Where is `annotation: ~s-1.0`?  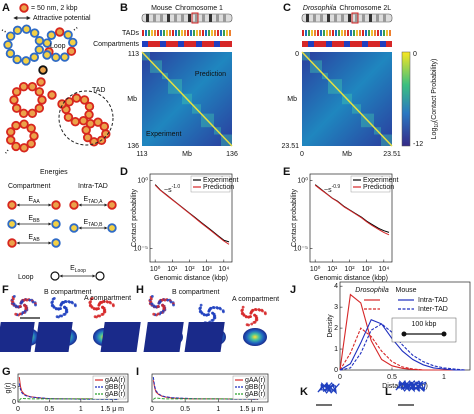 annotation: ~s-1.0 is located at coordinates (172, 189).